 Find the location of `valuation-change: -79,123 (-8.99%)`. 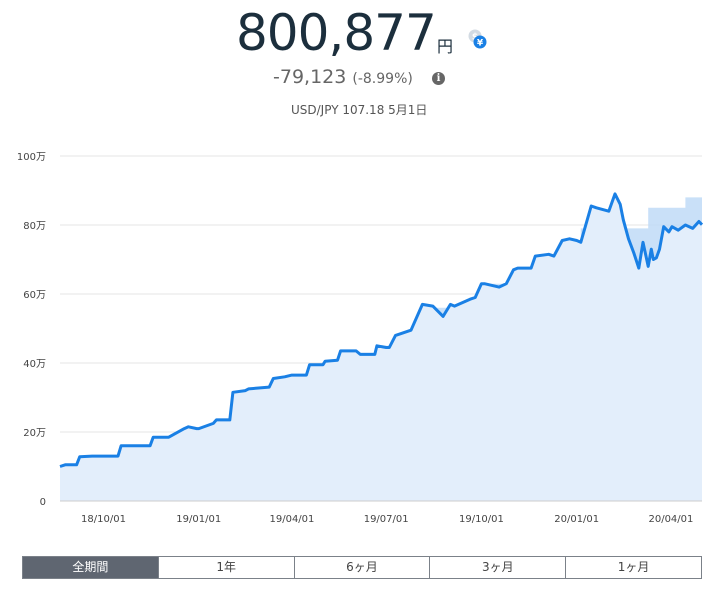

valuation-change: -79,123 (-8.99%) is located at coordinates (343, 77).